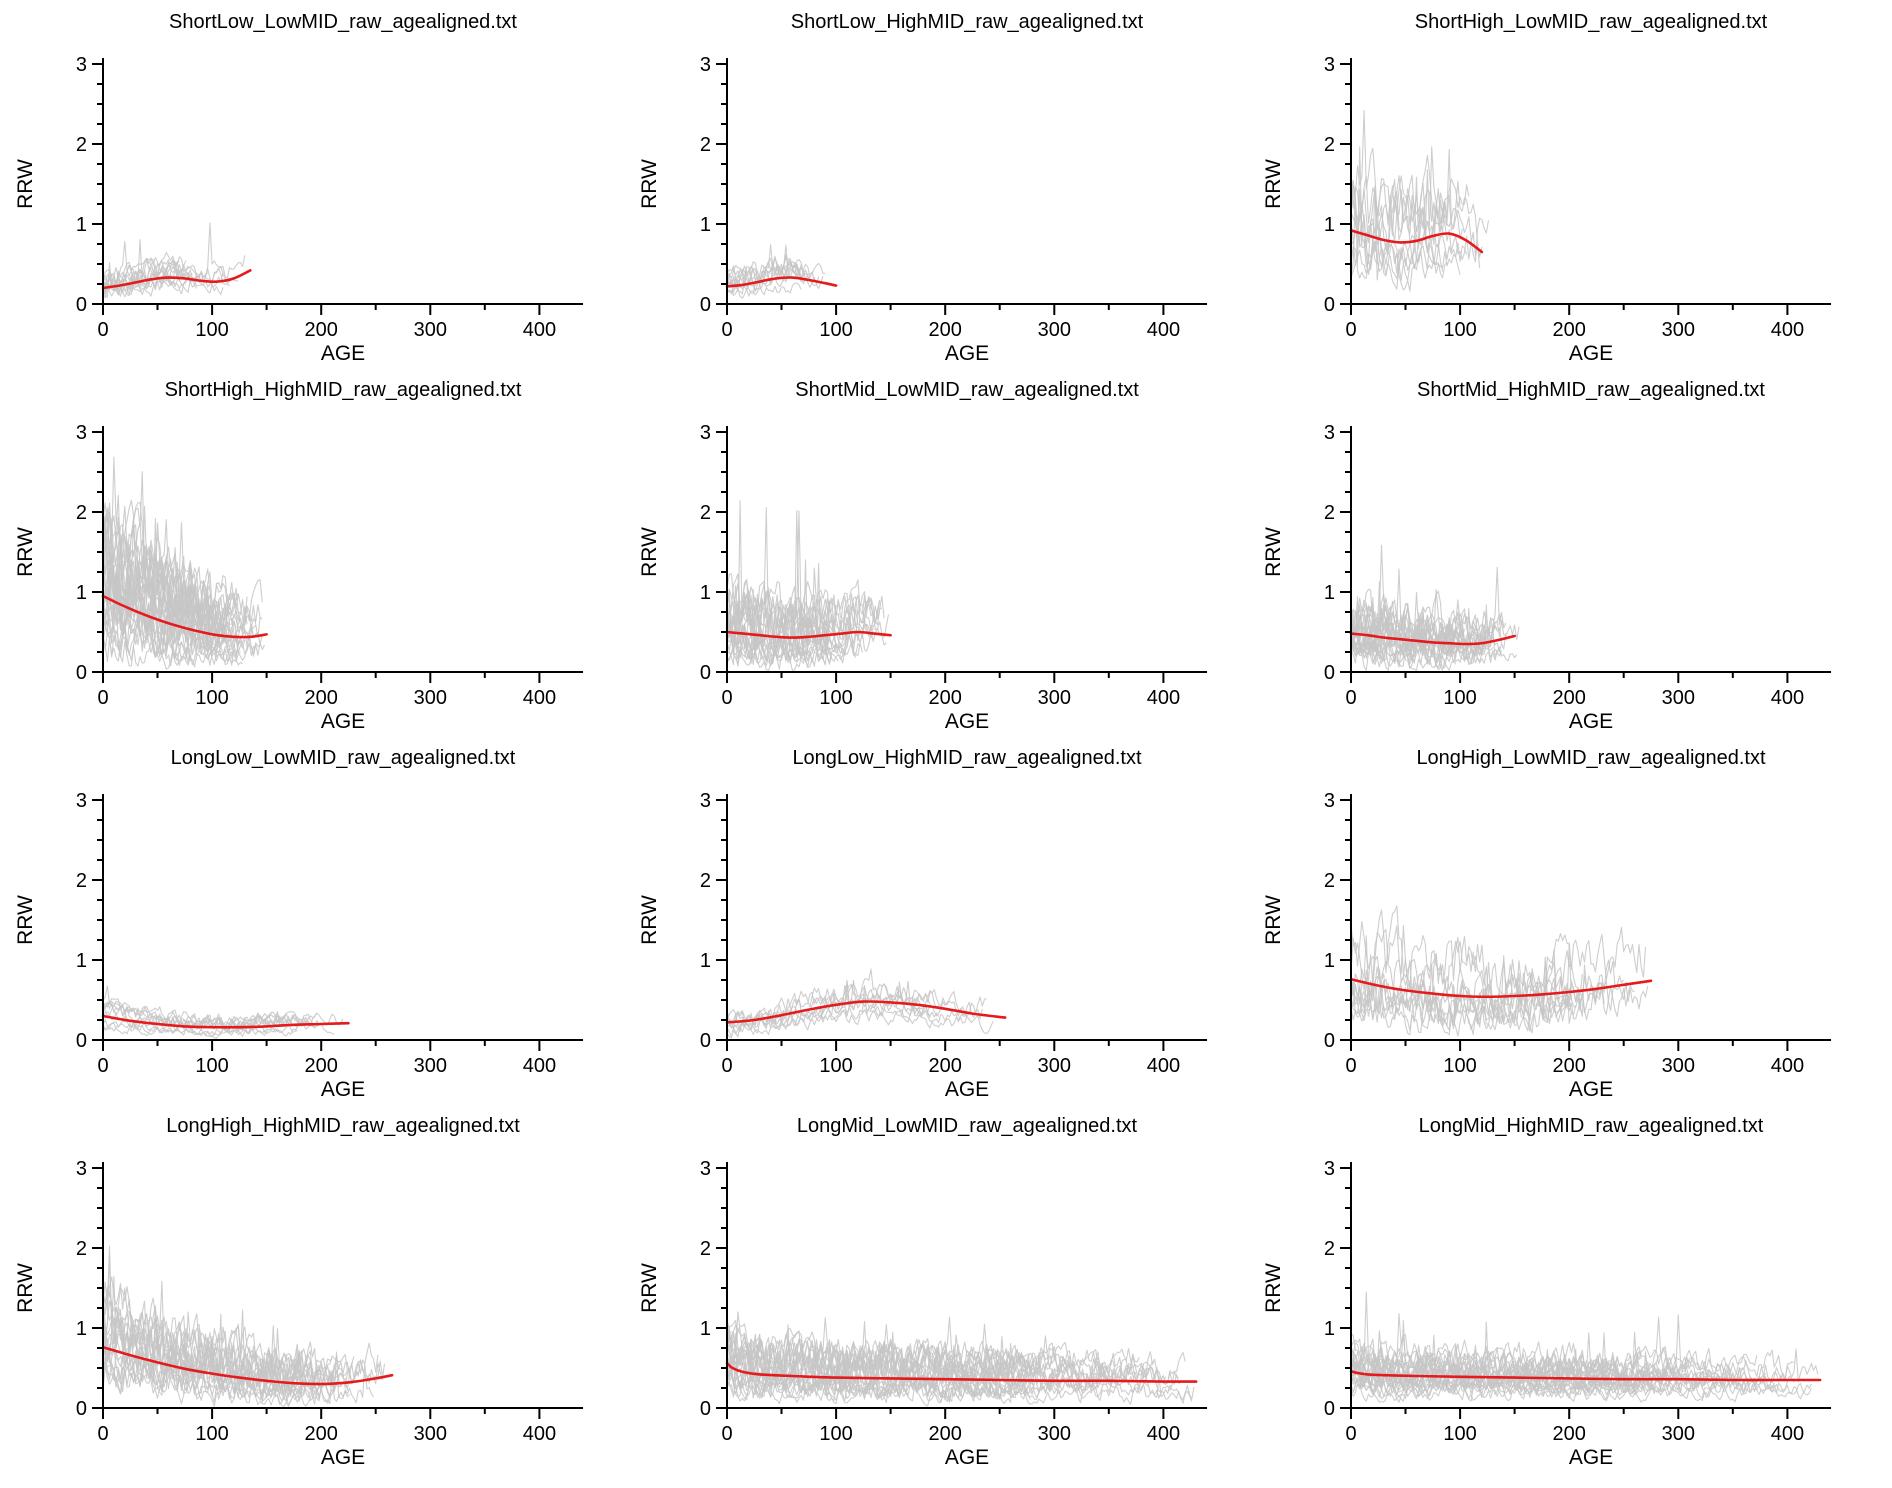 The height and width of the screenshot is (1488, 1892). I want to click on chart-title: LongHigh_LowMID_raw_agealigned.txt, so click(1591, 758).